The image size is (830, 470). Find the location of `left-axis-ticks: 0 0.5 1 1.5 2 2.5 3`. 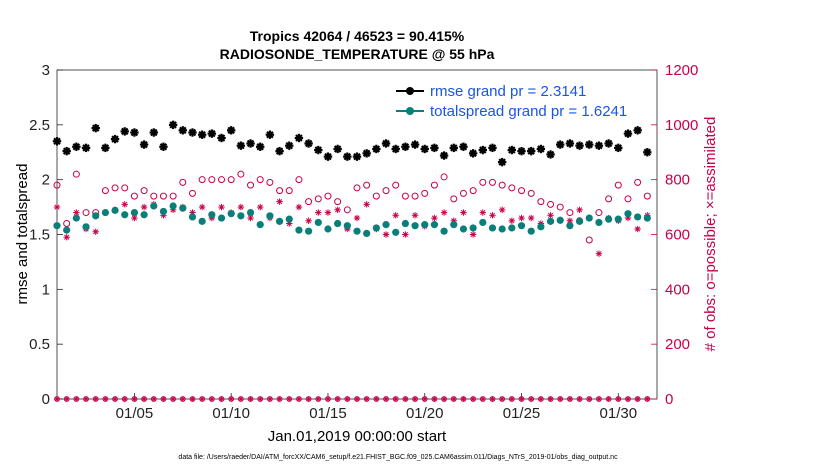

left-axis-ticks: 0 0.5 1 1.5 2 2.5 3 is located at coordinates (46, 235).